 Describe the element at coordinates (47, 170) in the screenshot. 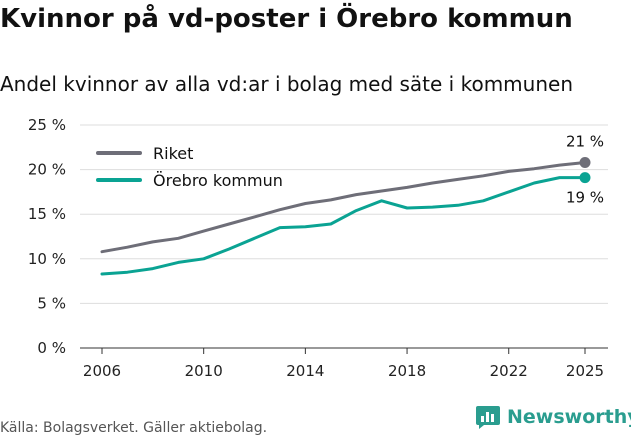

I see `y-tick-label: 20 %` at that location.